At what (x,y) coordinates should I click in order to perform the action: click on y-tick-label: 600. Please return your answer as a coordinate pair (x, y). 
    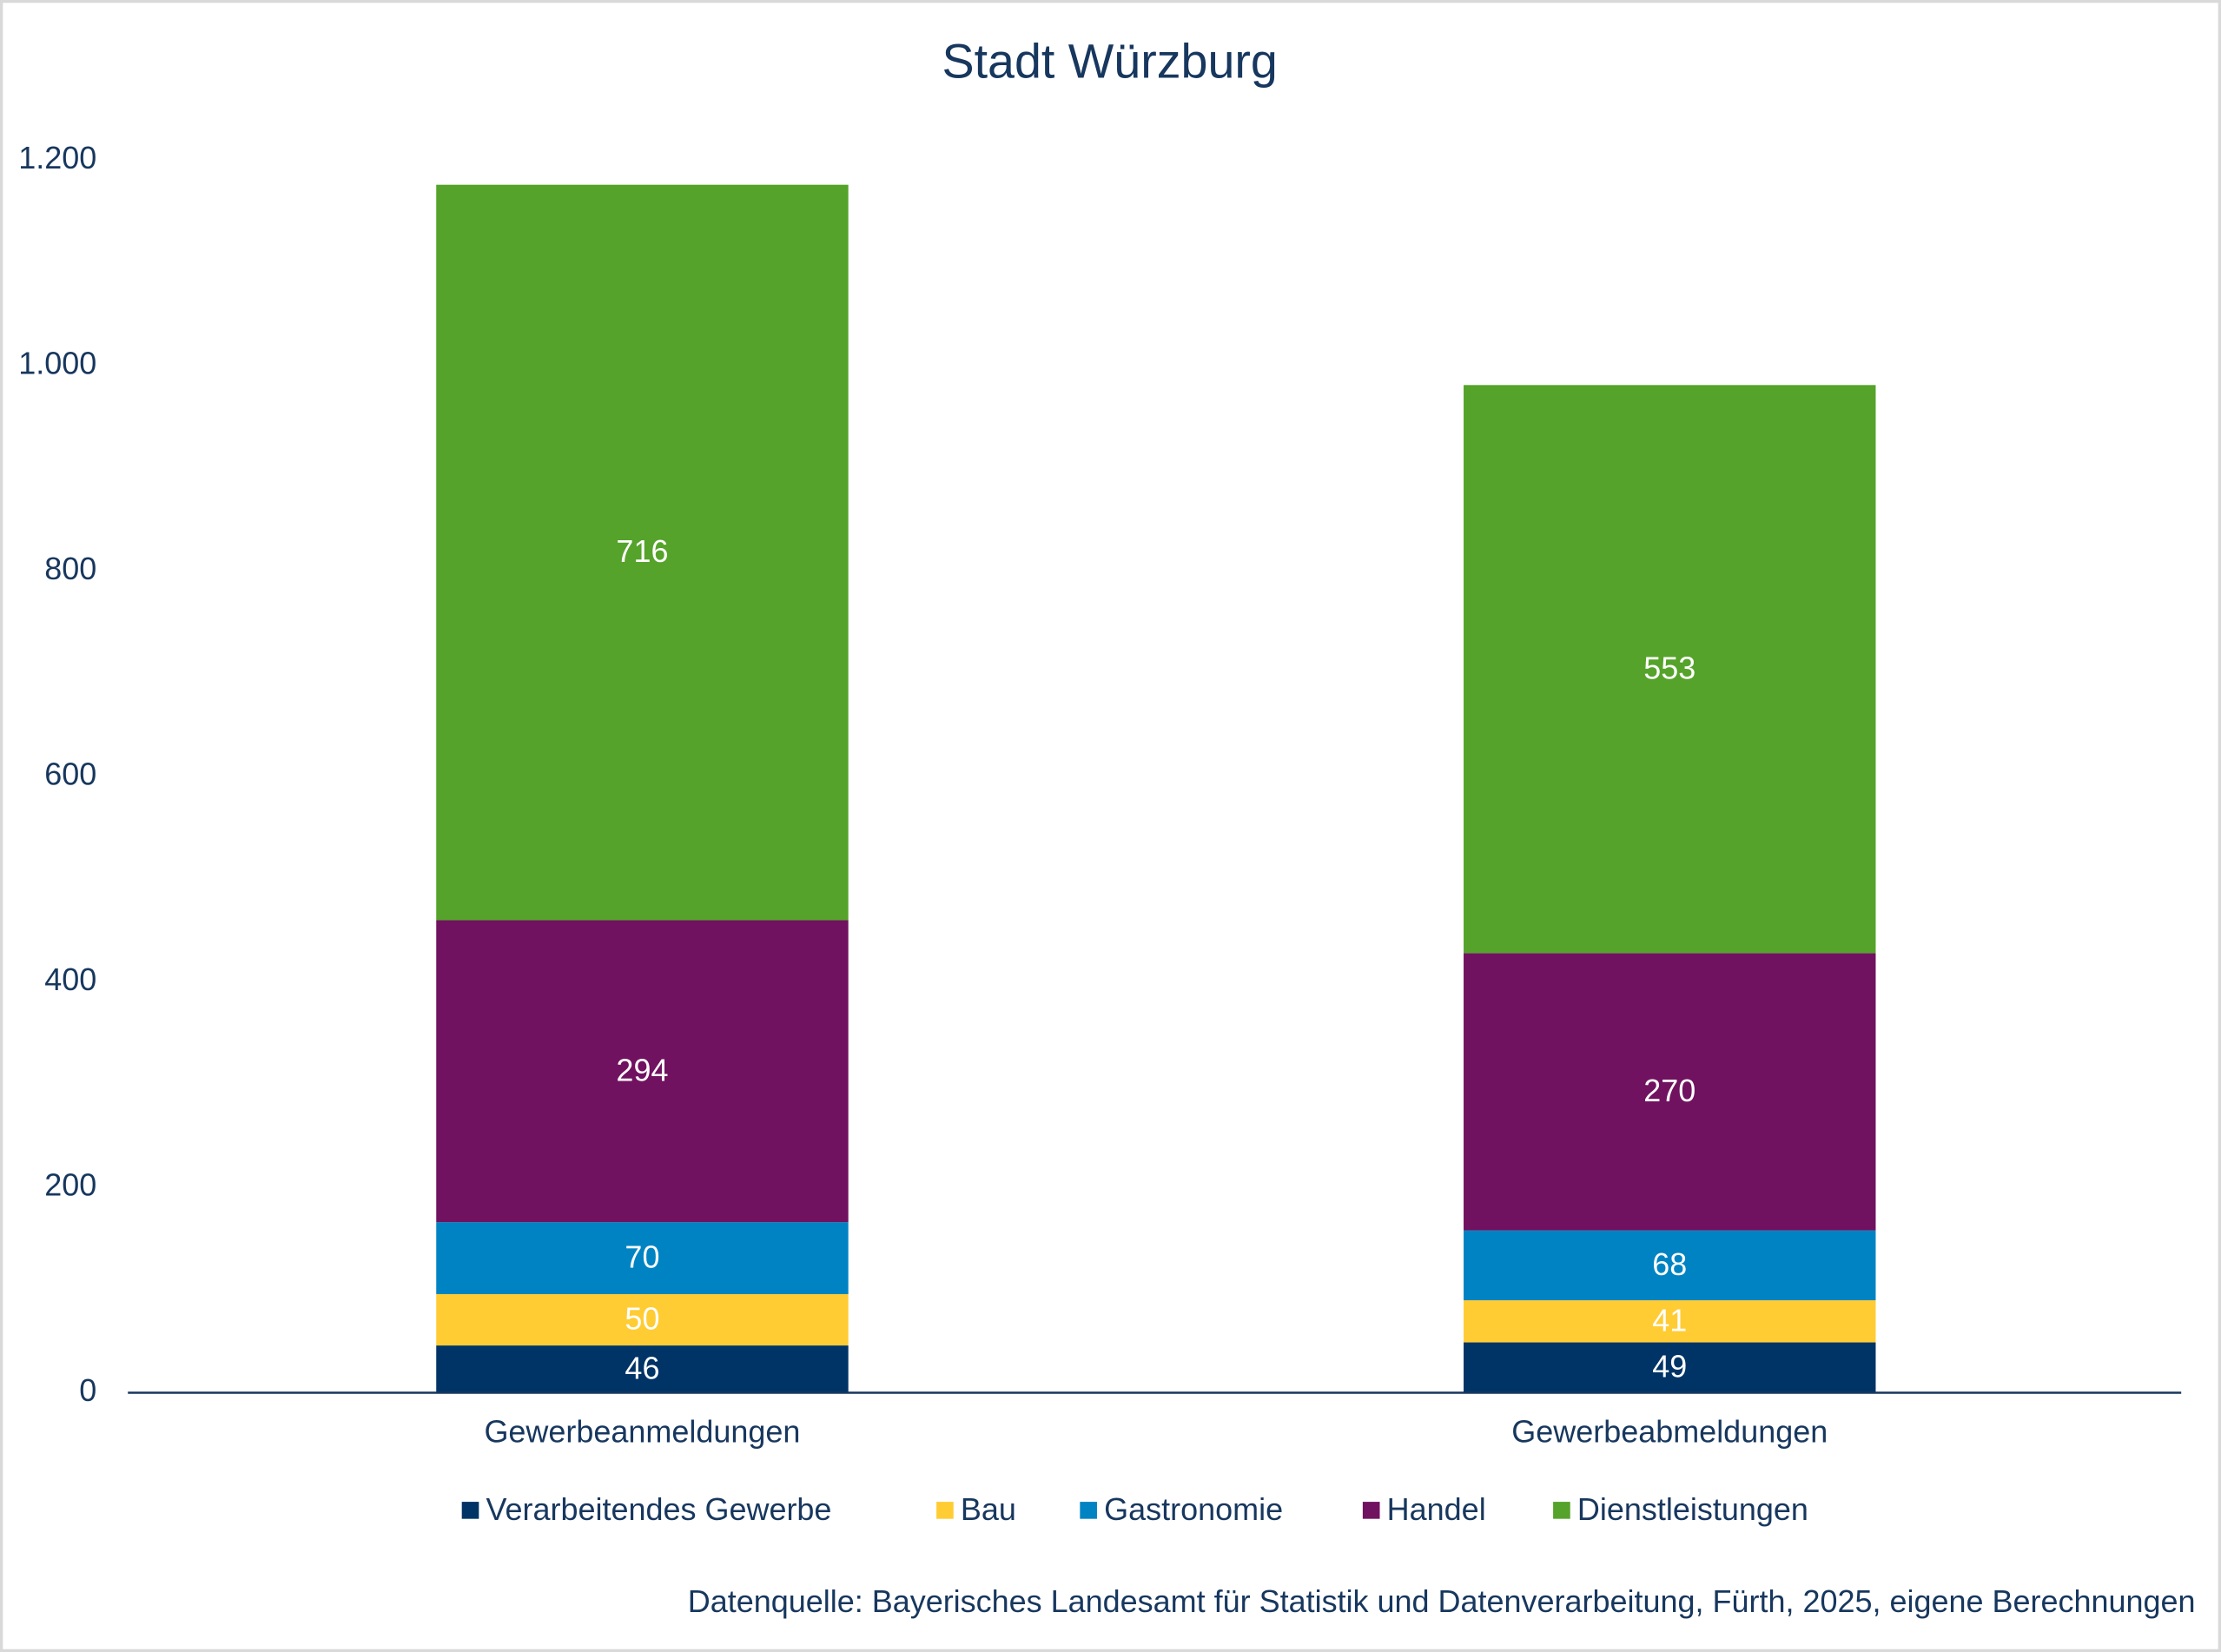
    Looking at the image, I should click on (70, 773).